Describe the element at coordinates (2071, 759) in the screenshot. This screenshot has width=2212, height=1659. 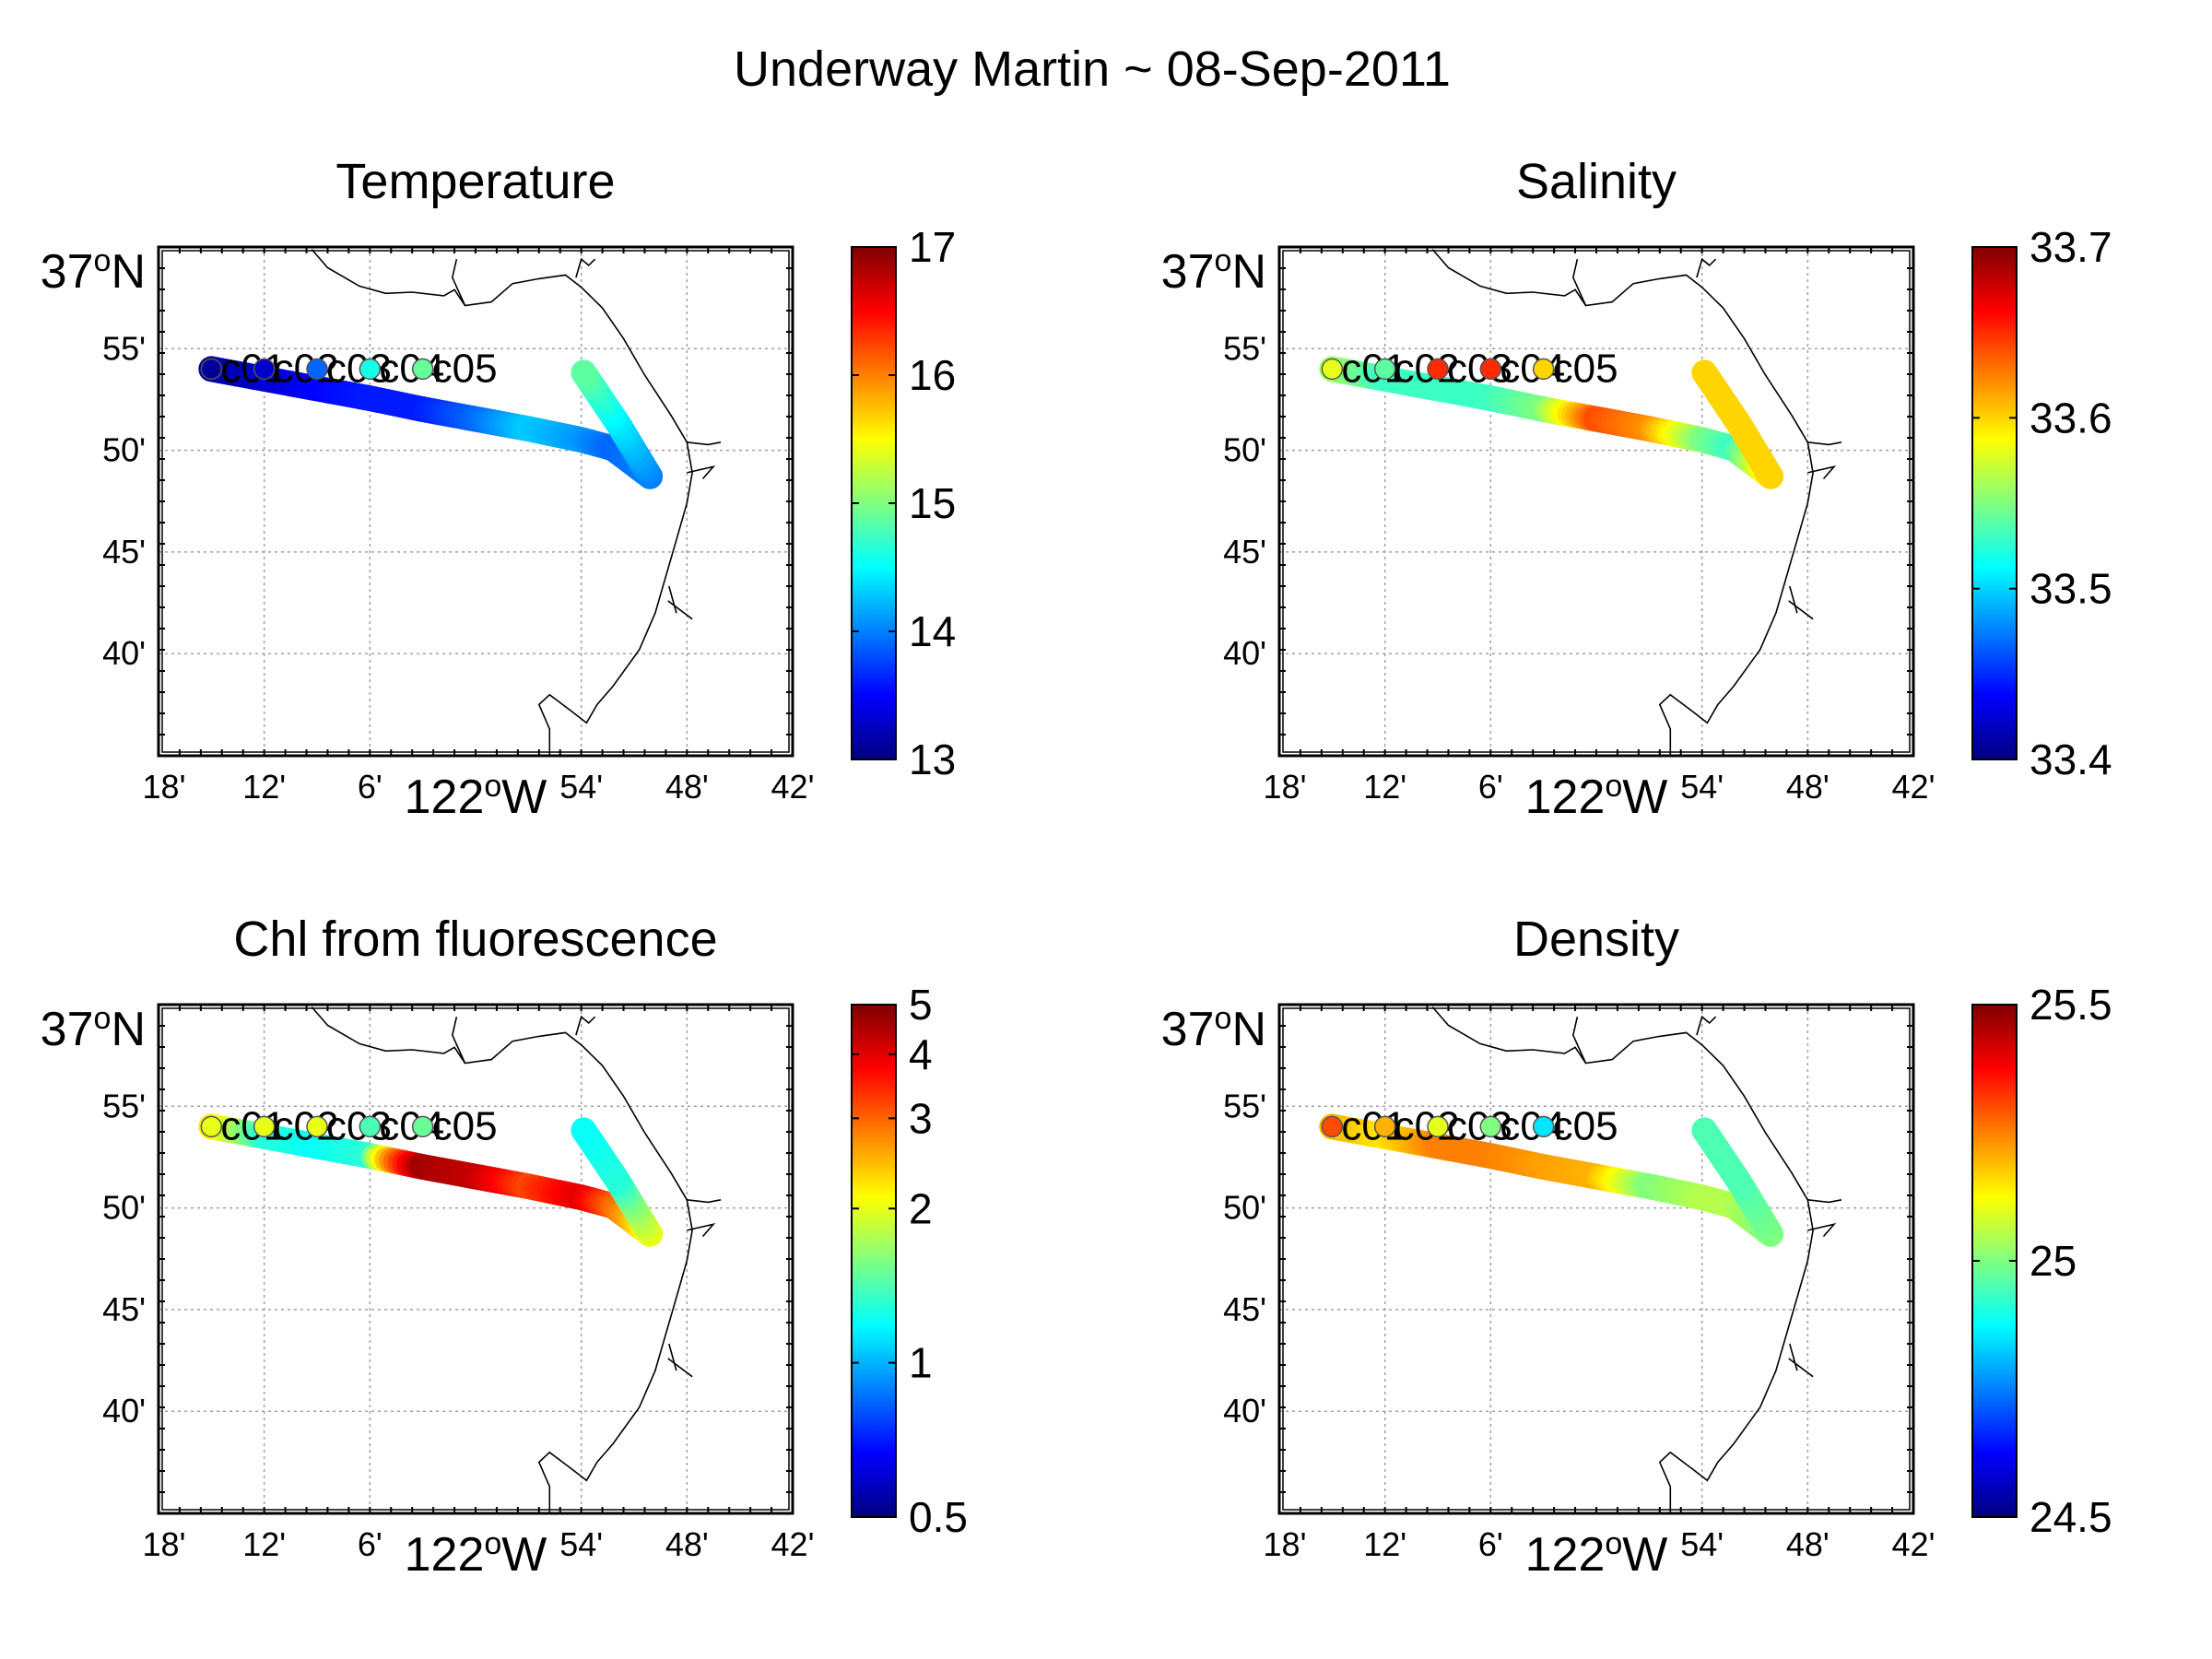
I see `colorbar-tick-label: 33.4` at that location.